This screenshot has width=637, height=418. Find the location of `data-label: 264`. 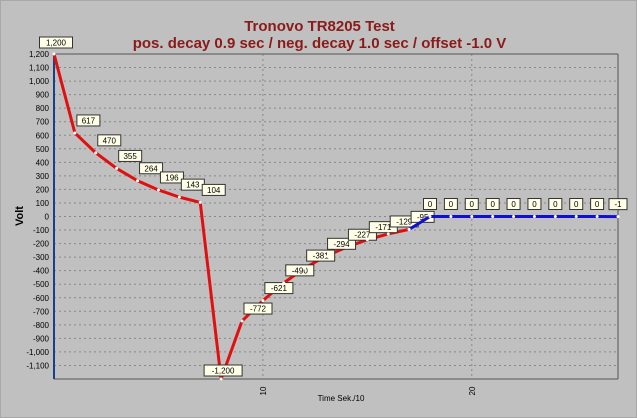

data-label: 264 is located at coordinates (151, 168).